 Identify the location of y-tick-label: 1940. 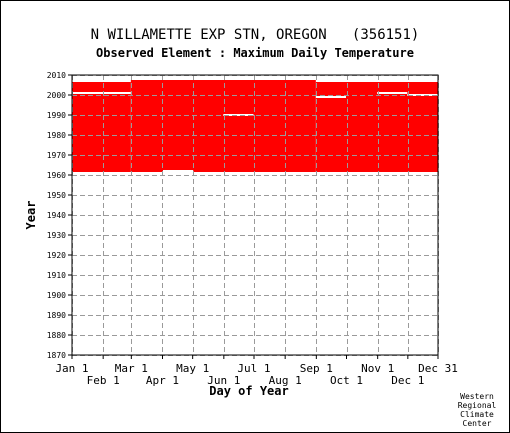
(56, 215).